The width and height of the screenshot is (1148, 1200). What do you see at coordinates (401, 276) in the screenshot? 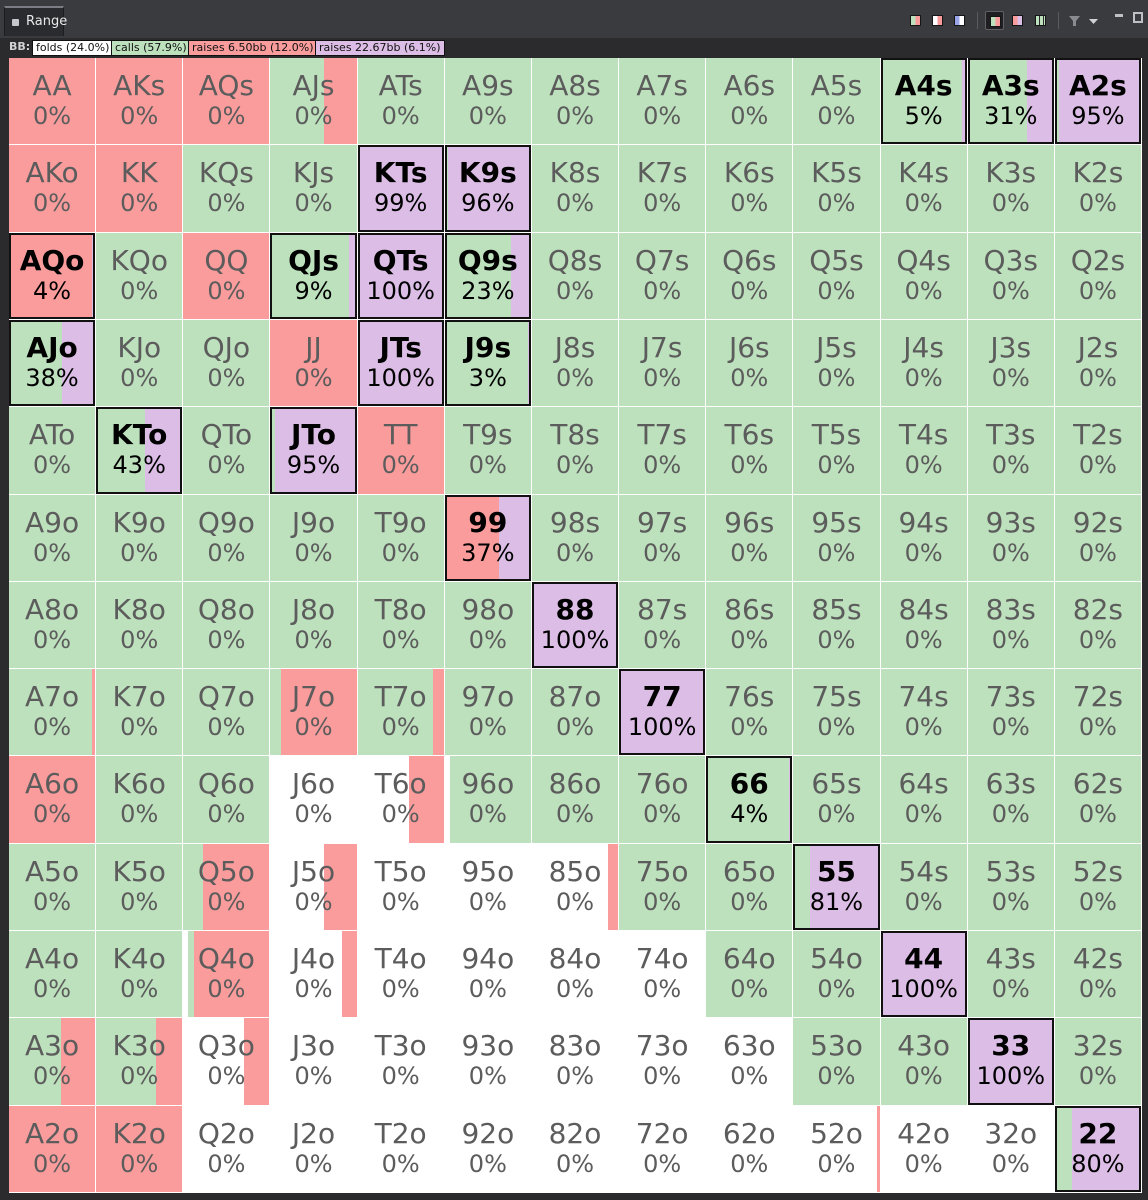
I see `hand-cell-QTs: QTs 100%` at bounding box center [401, 276].